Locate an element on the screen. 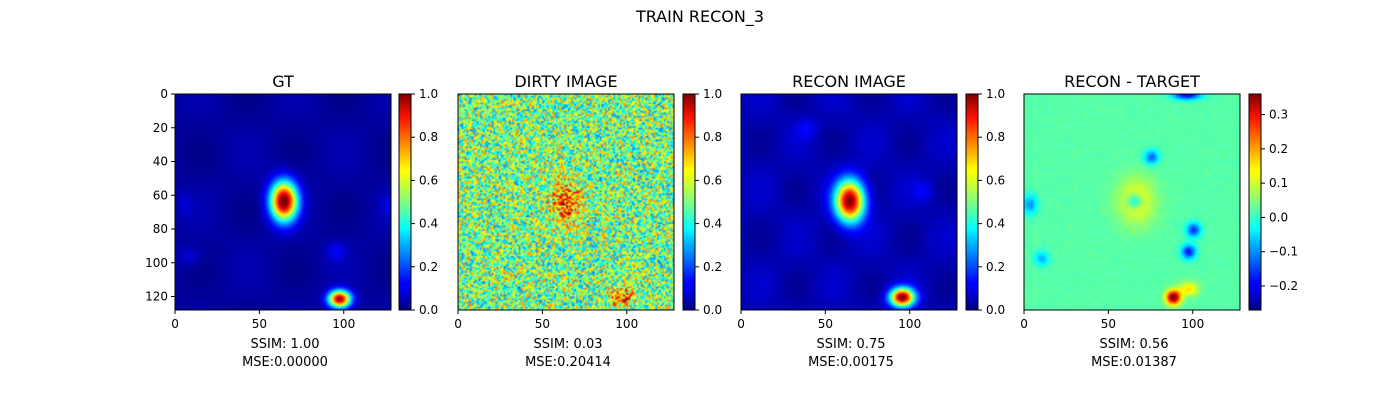  y-tick-label: 60 is located at coordinates (160, 195).